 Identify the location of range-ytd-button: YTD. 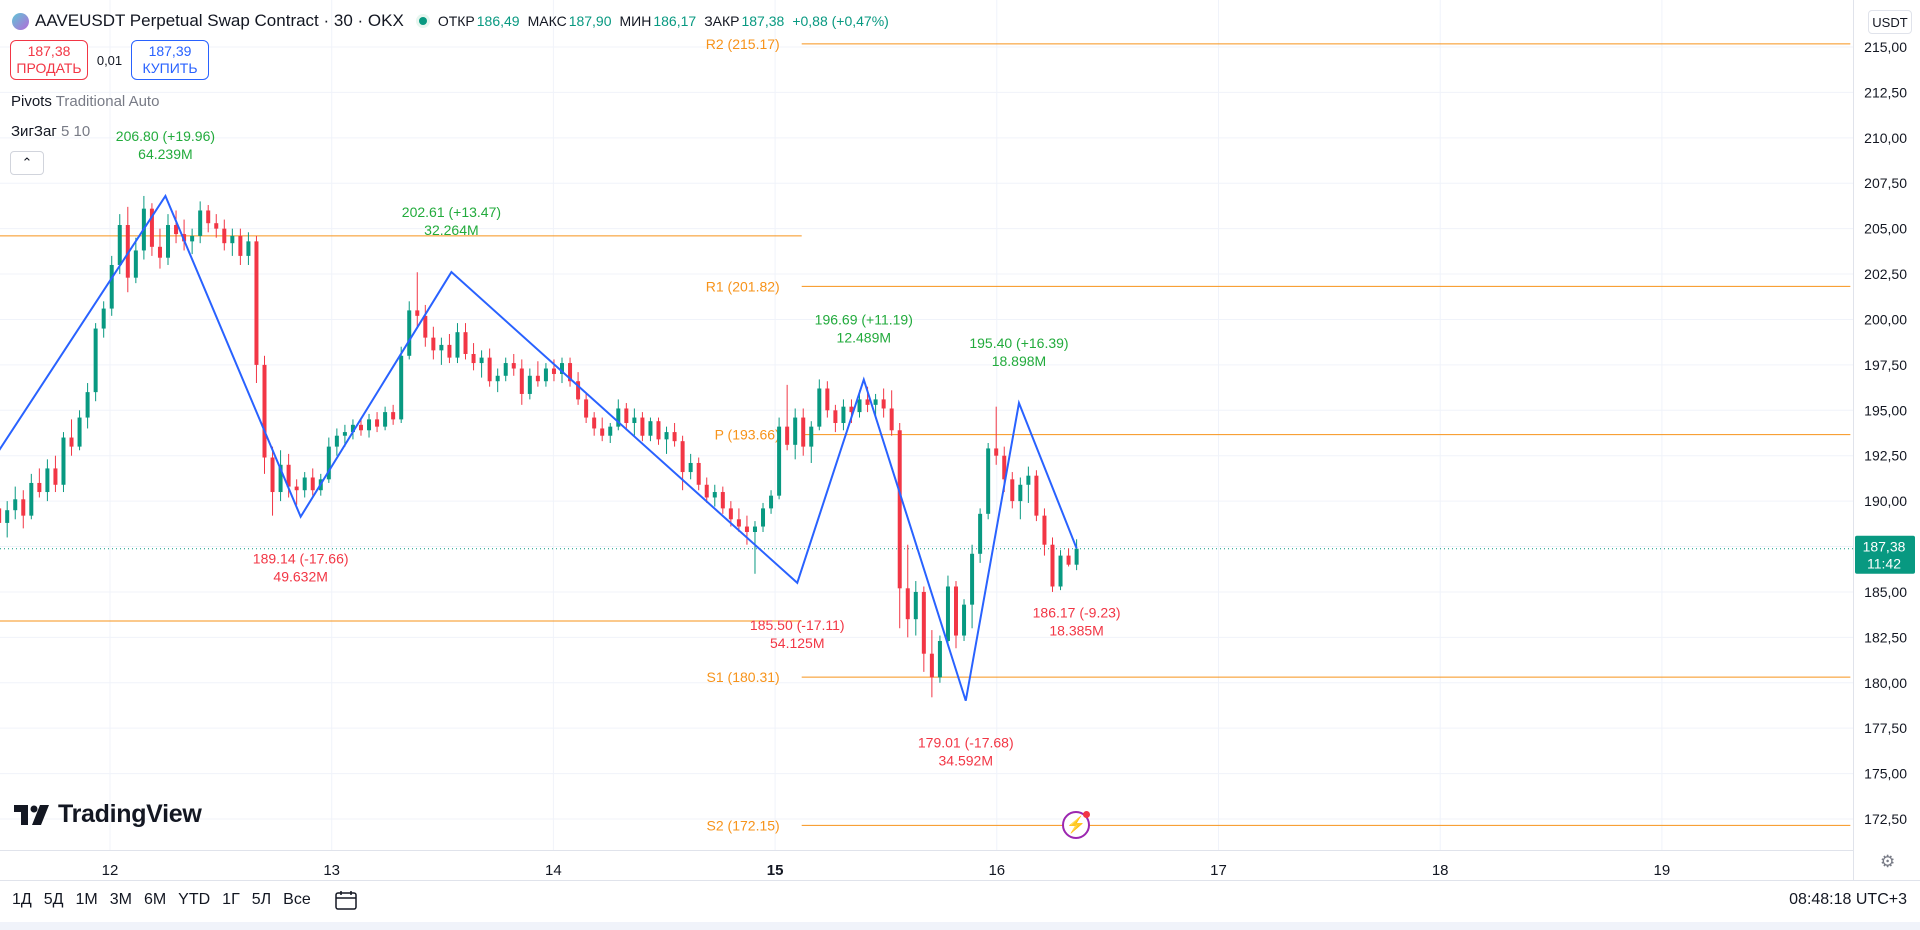
(194, 899).